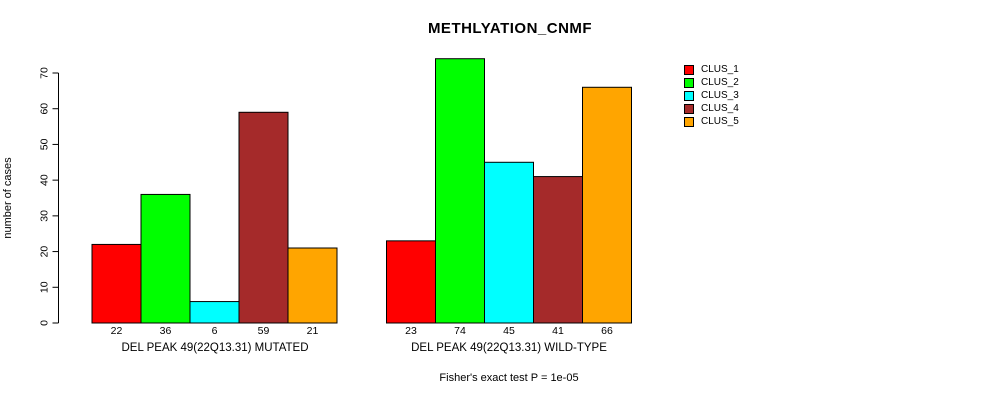  I want to click on legend-item-clus_4: CLUS_4, so click(711, 108).